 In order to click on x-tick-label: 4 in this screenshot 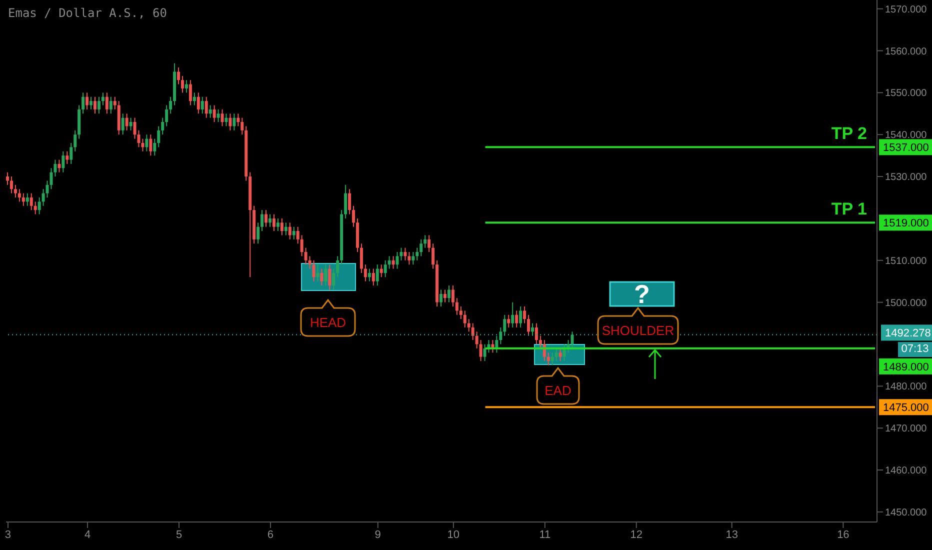, I will do `click(87, 534)`.